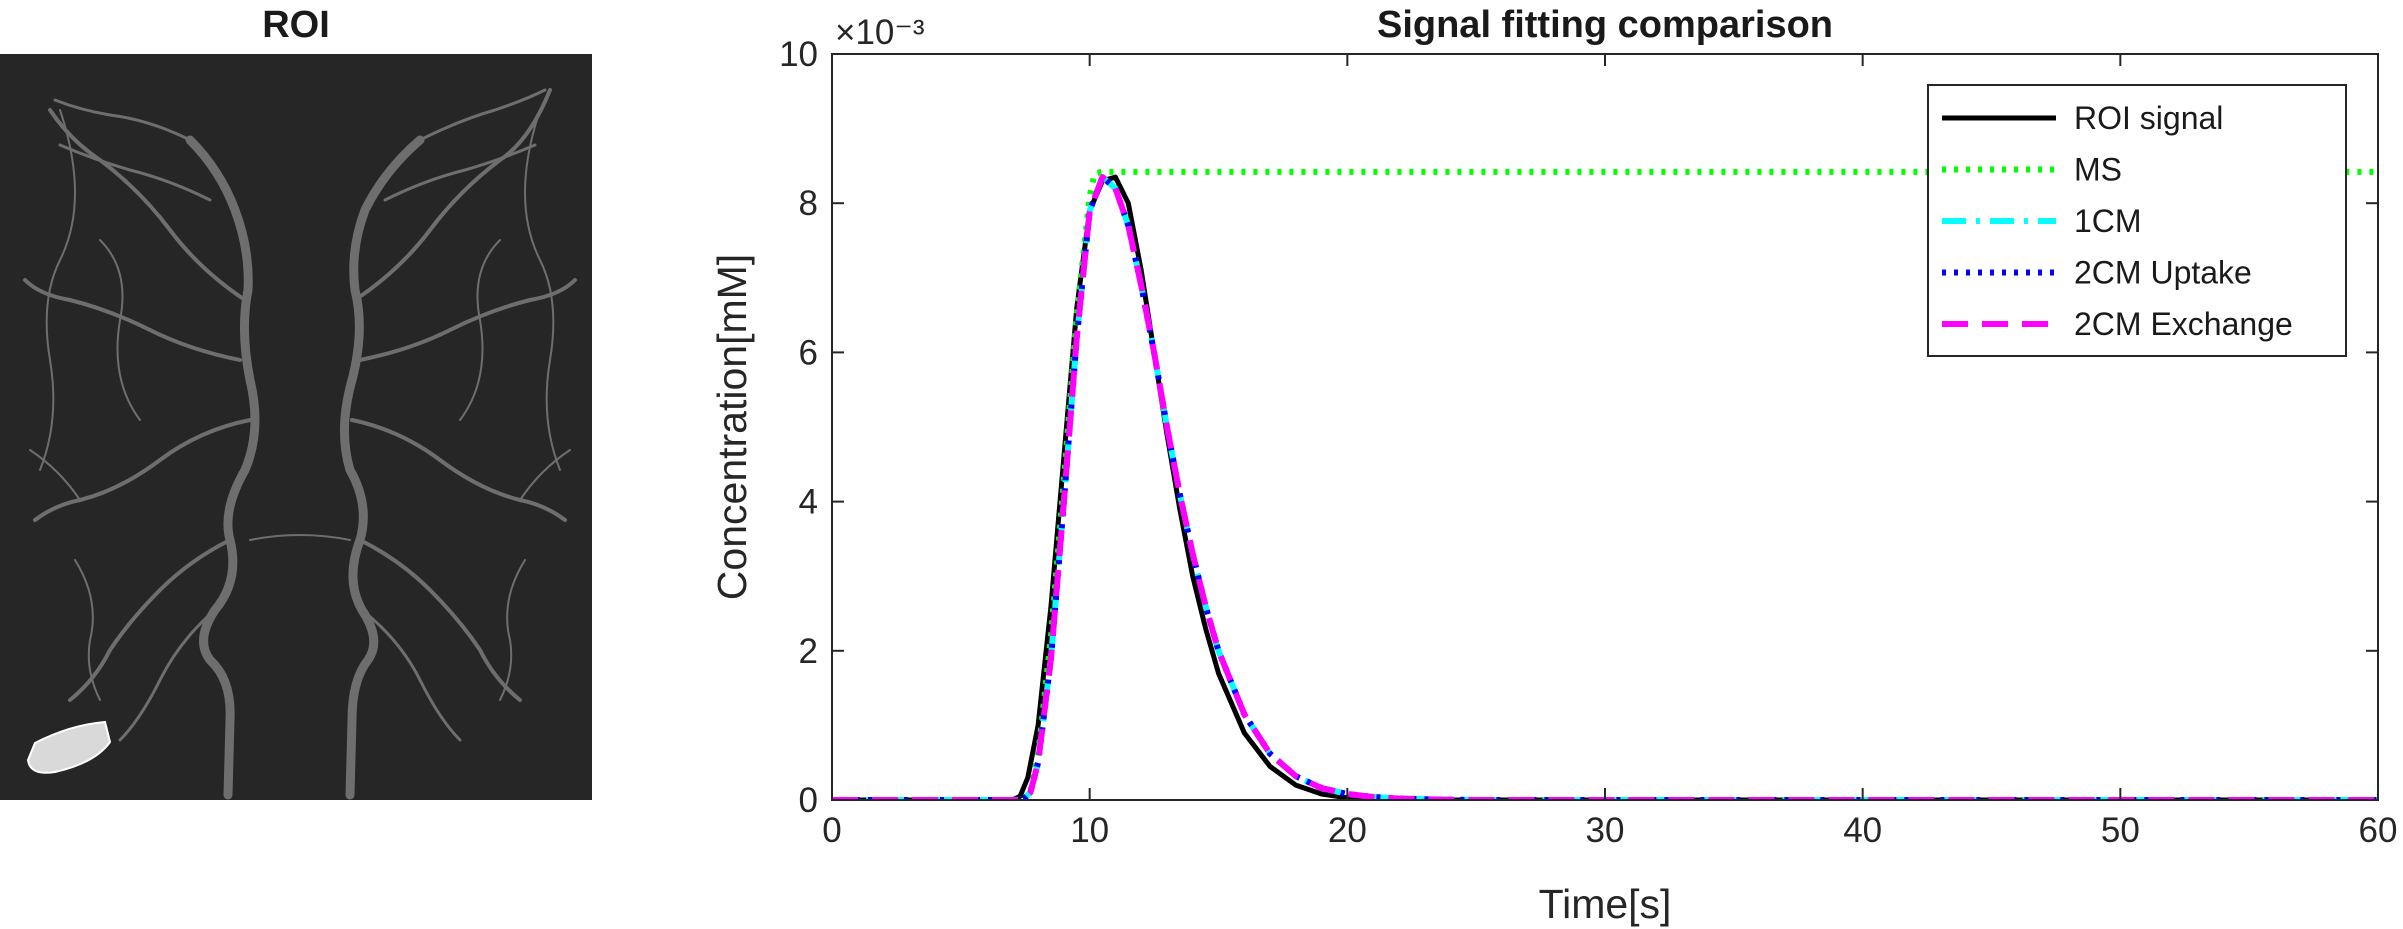 The height and width of the screenshot is (929, 2403). Describe the element at coordinates (808, 502) in the screenshot. I see `y-tick-label: 4` at that location.